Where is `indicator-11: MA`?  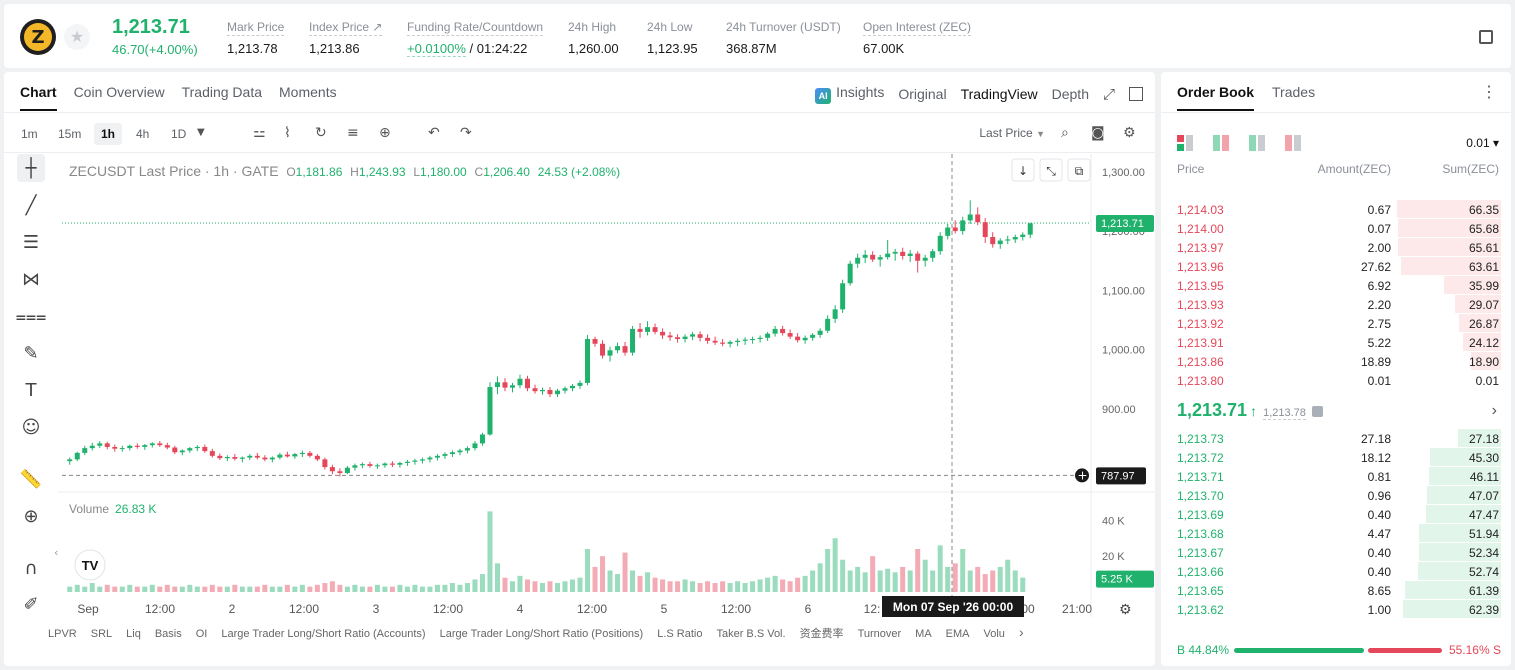 indicator-11: MA is located at coordinates (923, 634).